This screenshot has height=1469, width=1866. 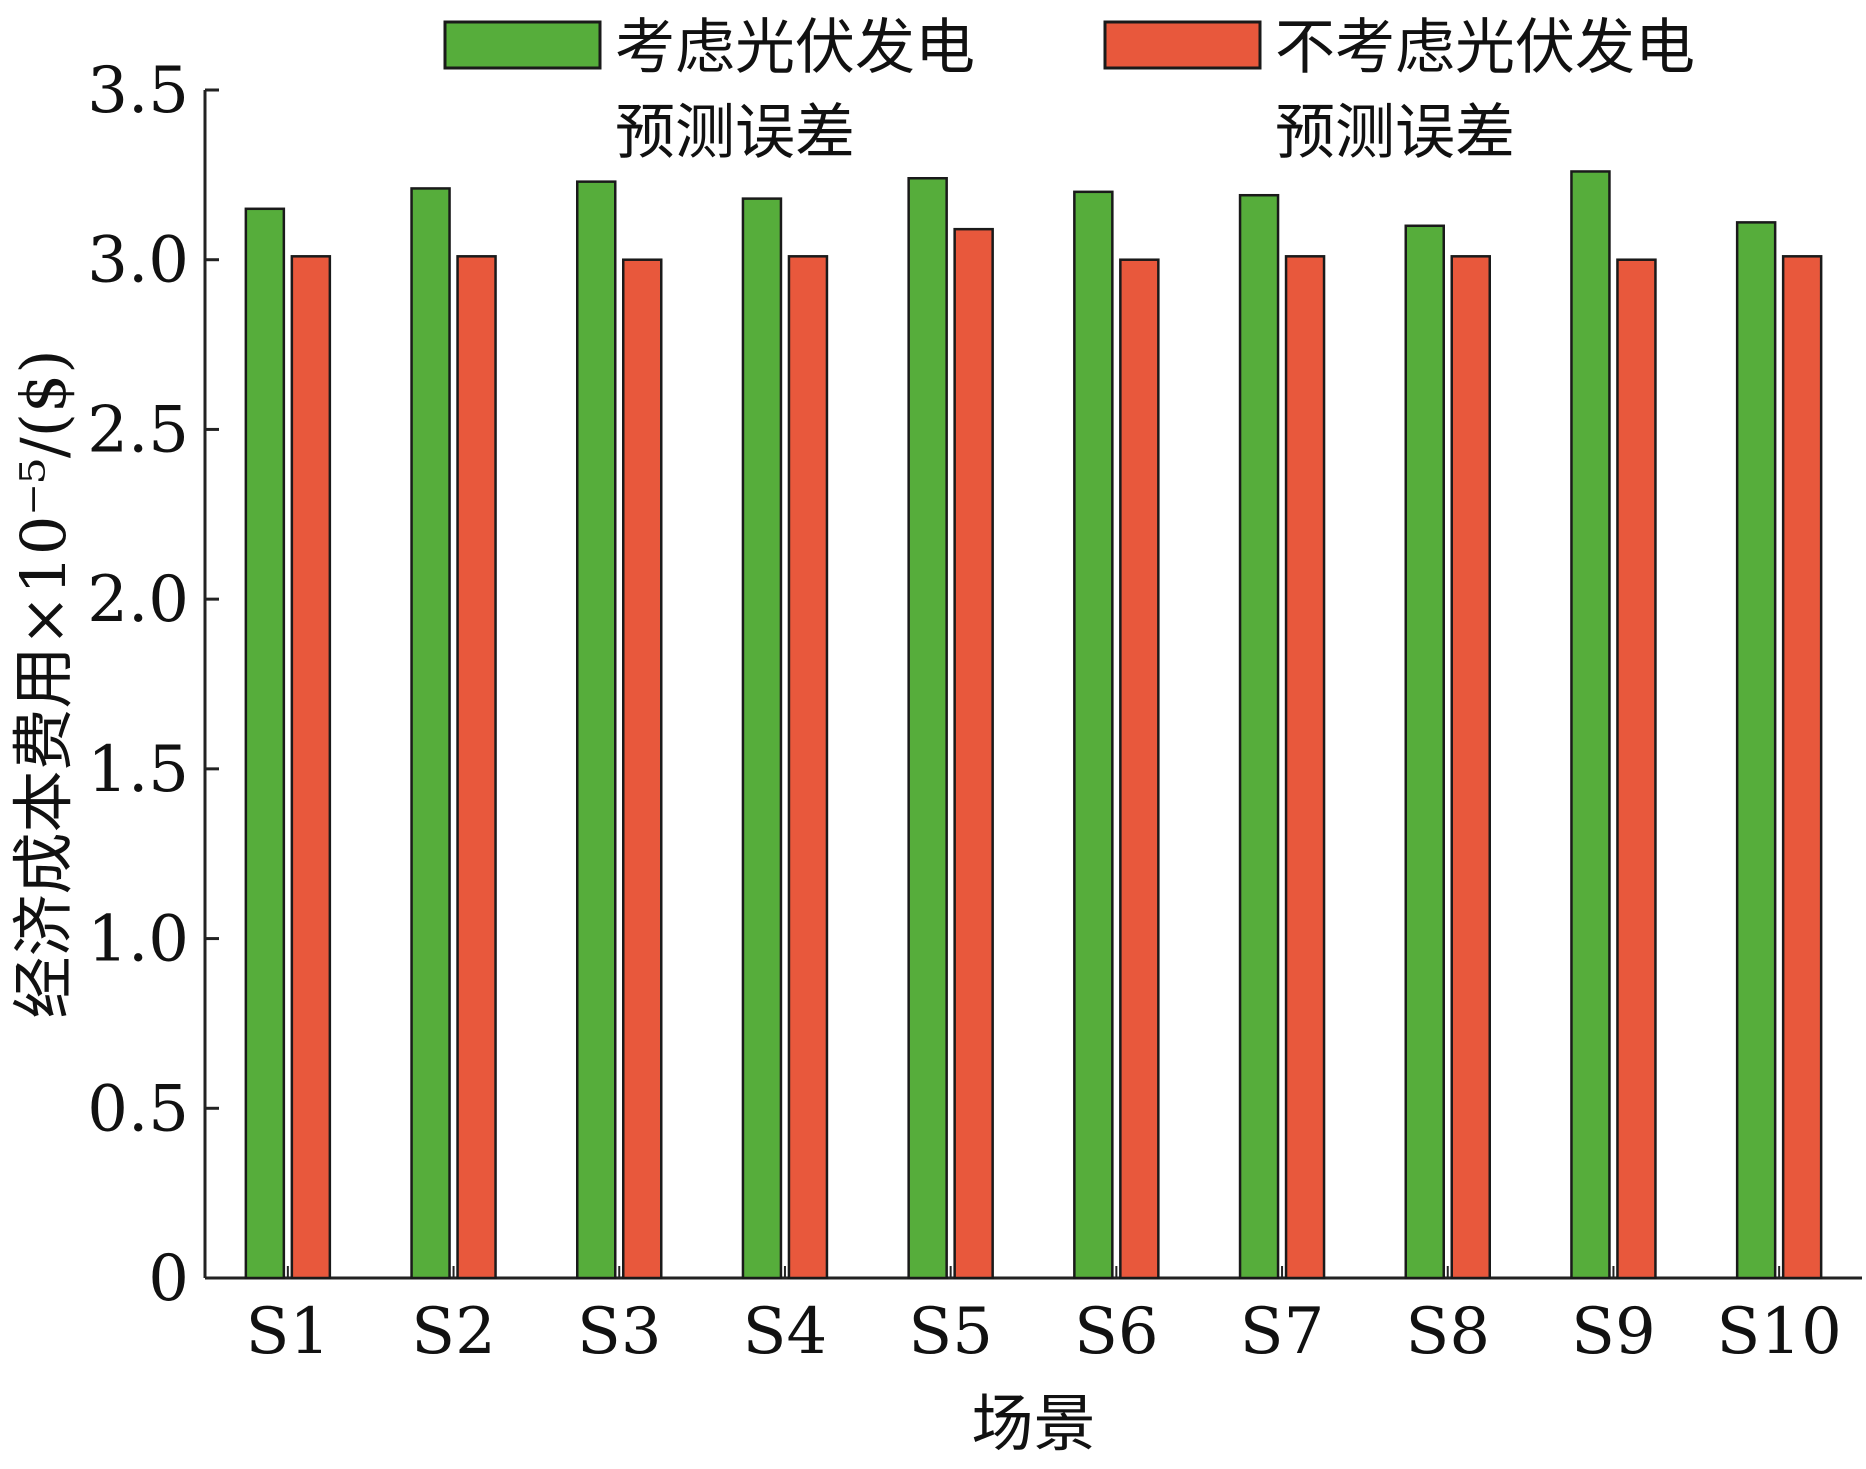 I want to click on bar-with-error-s3, so click(x=596, y=730).